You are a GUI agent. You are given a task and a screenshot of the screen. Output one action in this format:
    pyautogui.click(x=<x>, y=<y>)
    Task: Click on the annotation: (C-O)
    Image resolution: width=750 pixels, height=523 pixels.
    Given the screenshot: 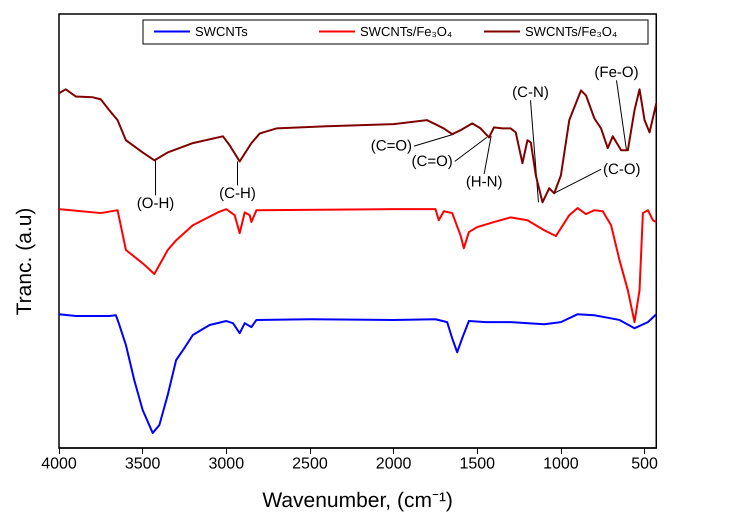 What is the action you would take?
    pyautogui.click(x=622, y=169)
    